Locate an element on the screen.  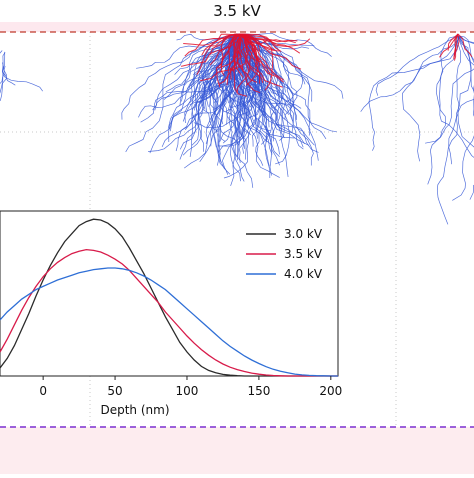
x-tick-label: 200 is located at coordinates (330, 391).